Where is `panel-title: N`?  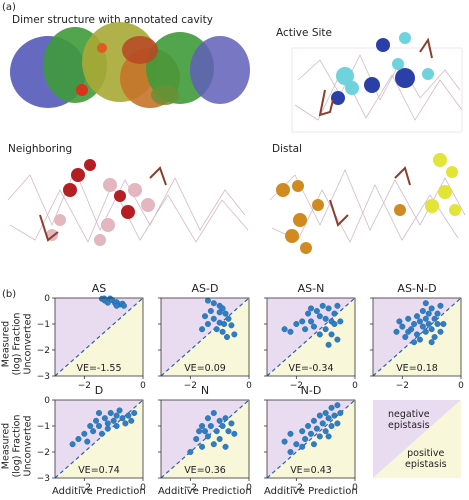
panel-title: N is located at coordinates (205, 390).